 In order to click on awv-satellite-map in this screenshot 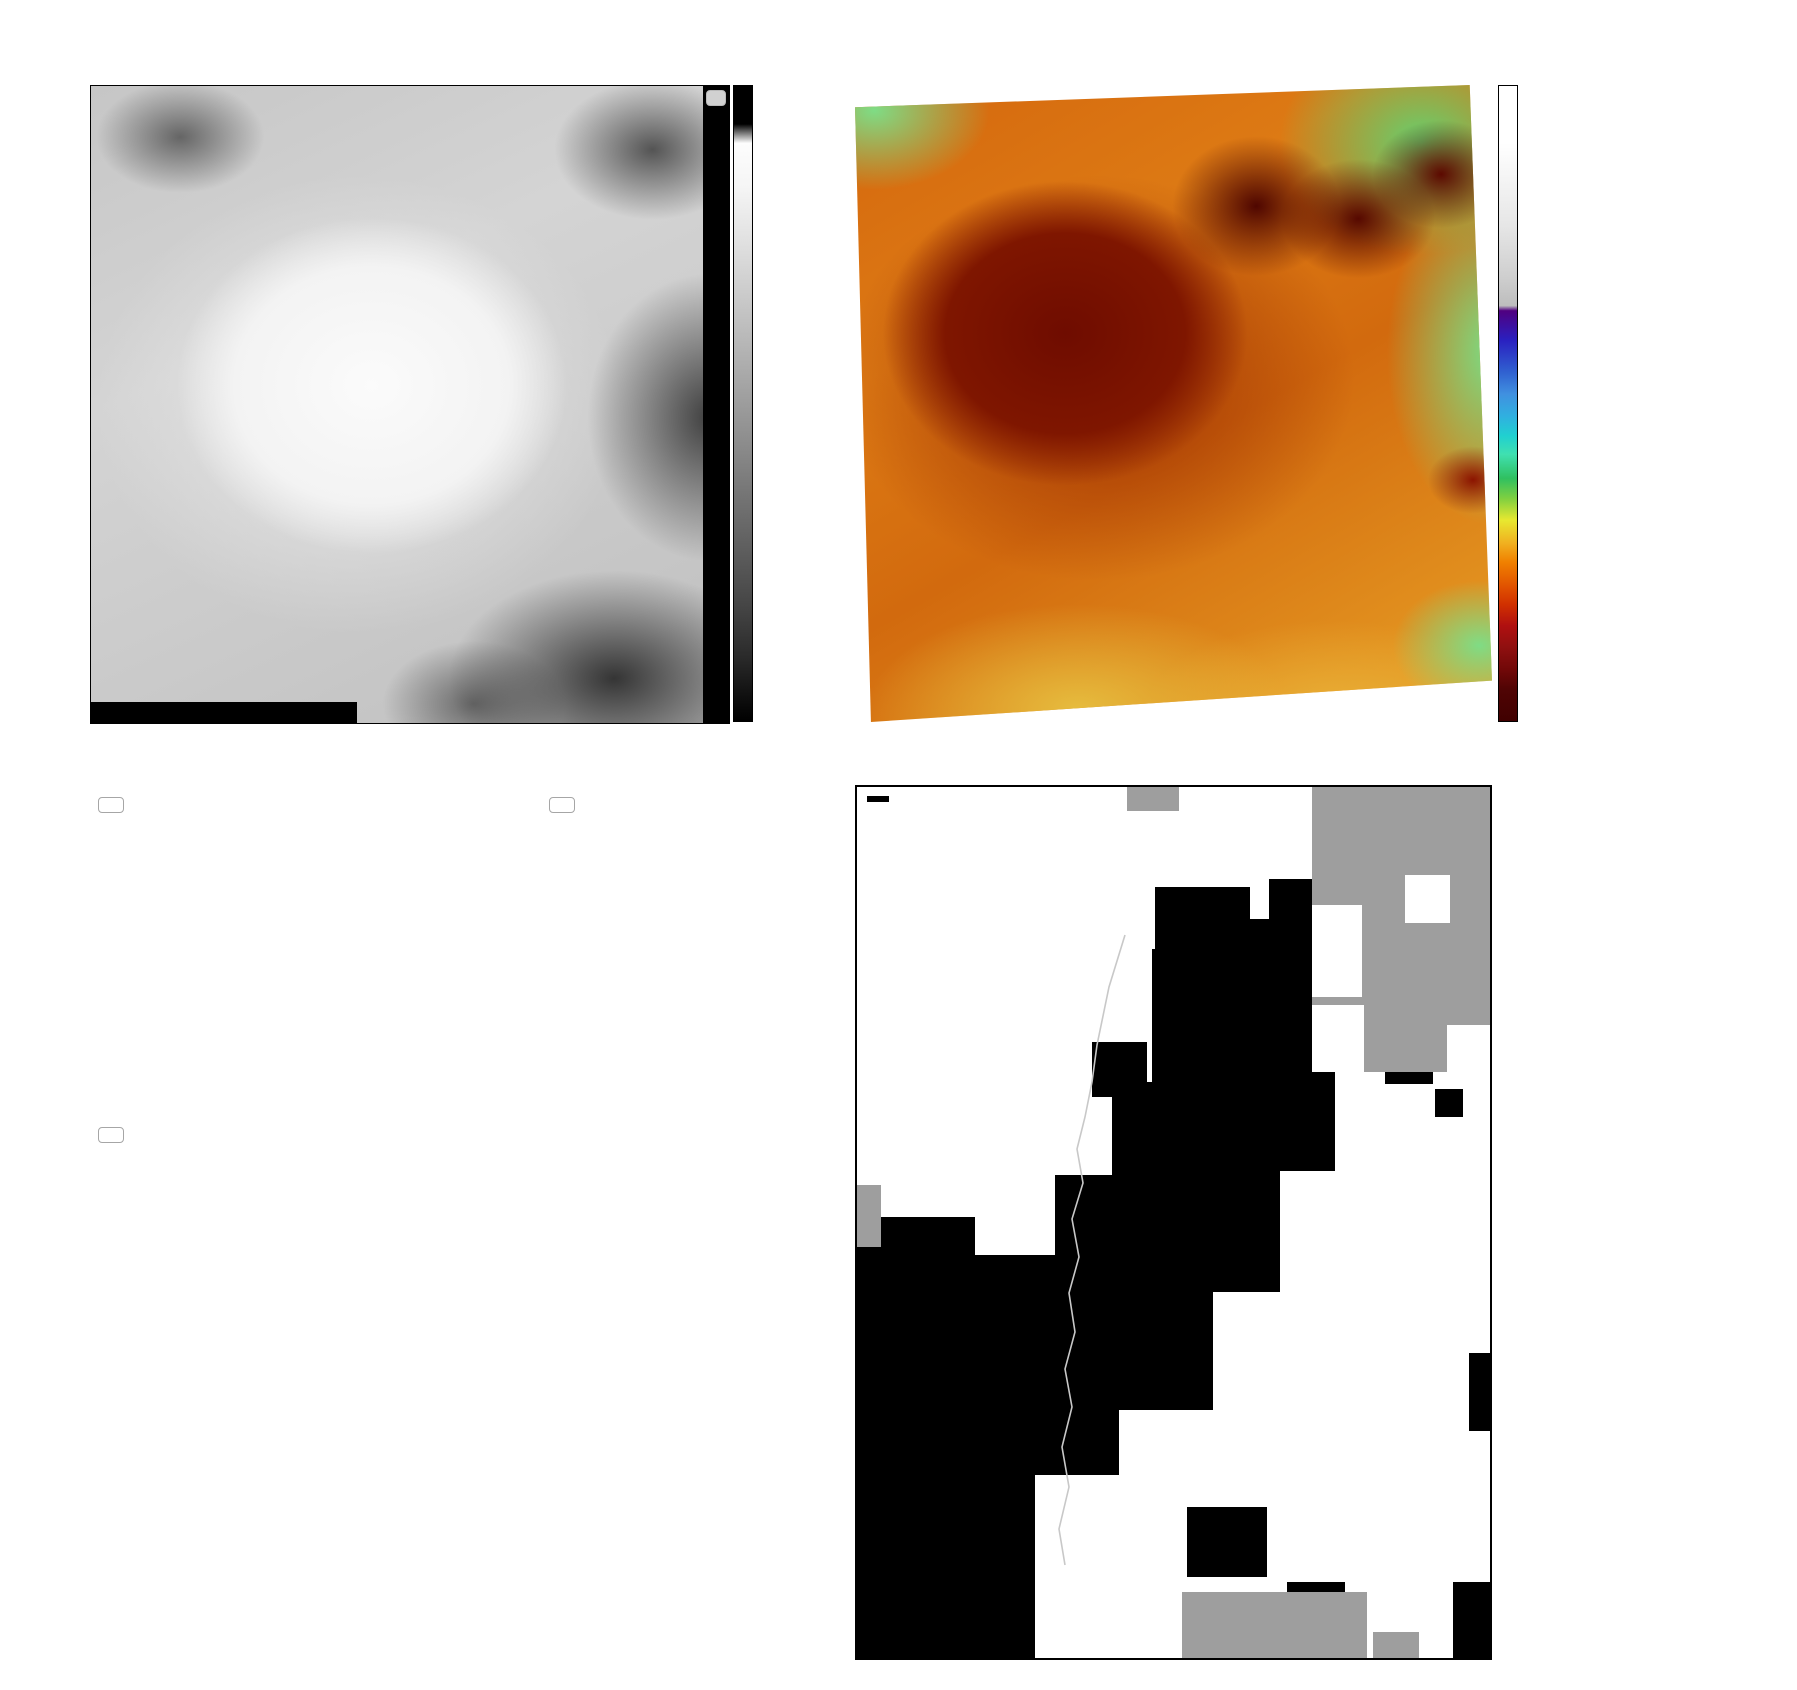, I will do `click(1173, 403)`.